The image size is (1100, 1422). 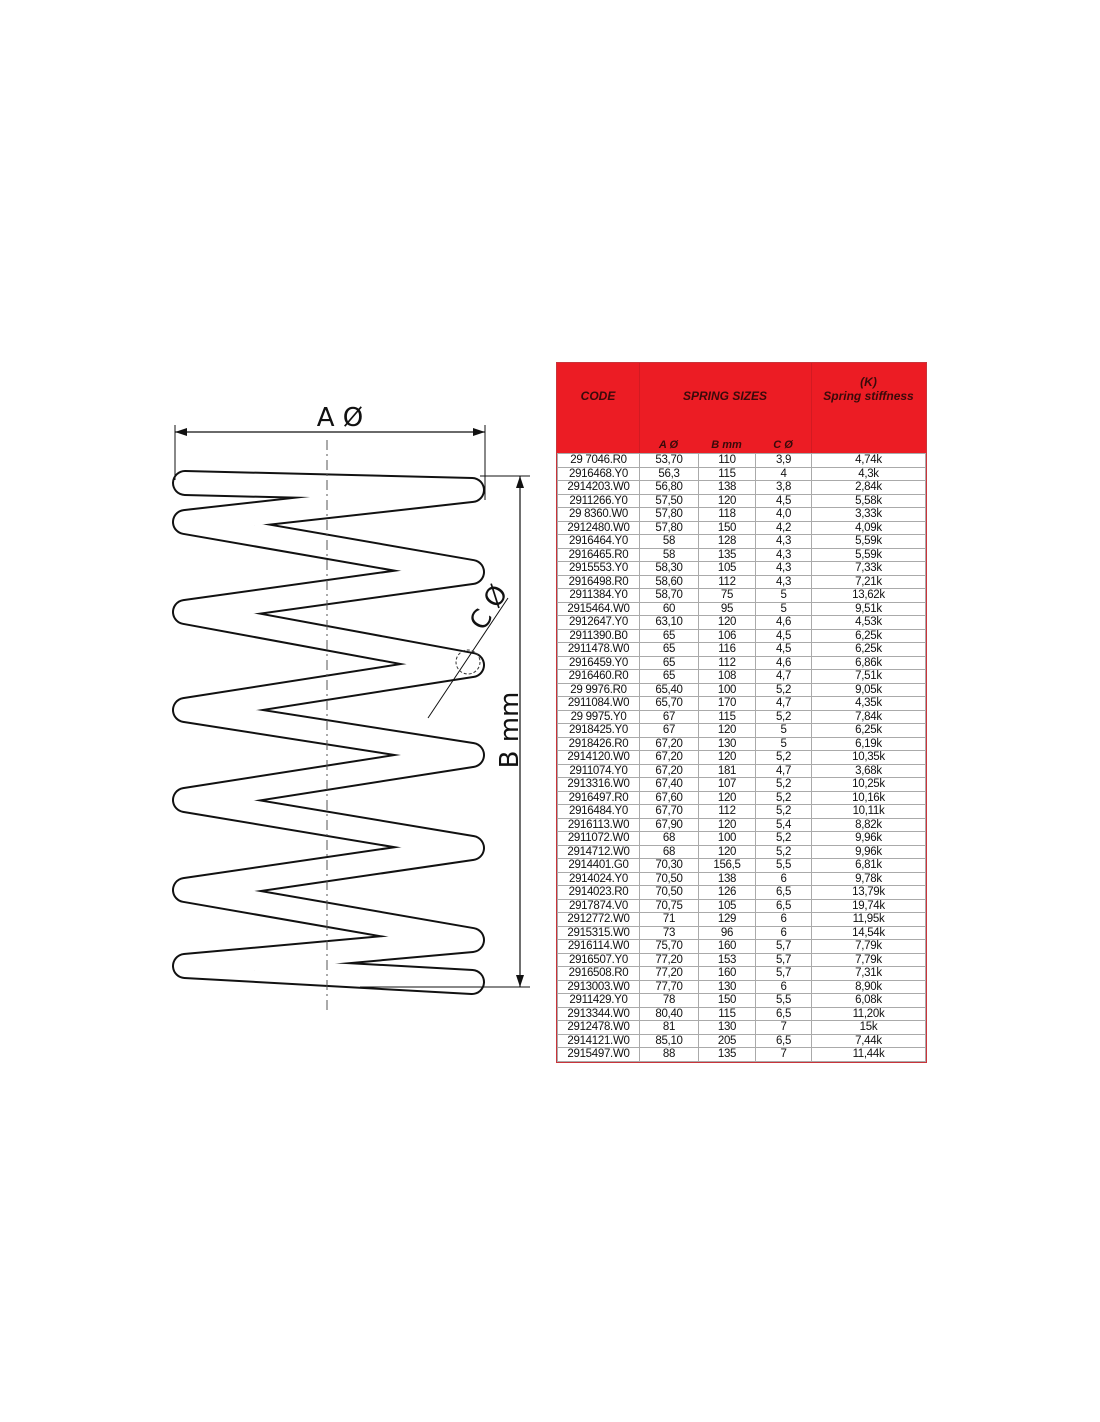 What do you see at coordinates (727, 649) in the screenshot?
I see `cell-b-length: 116` at bounding box center [727, 649].